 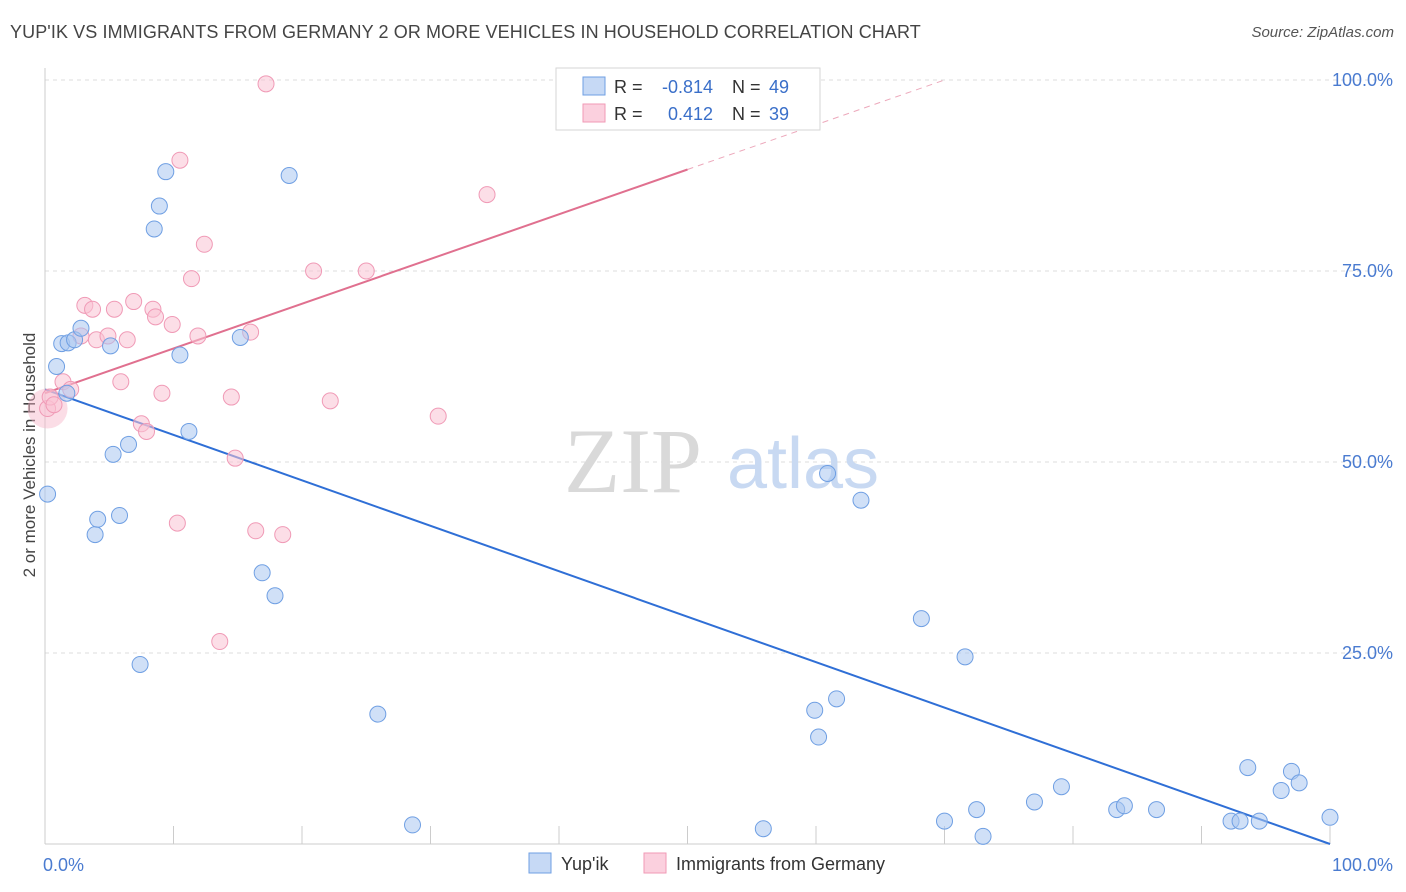 What do you see at coordinates (1367, 653) in the screenshot?
I see `y-tick-label-0: 25.0%` at bounding box center [1367, 653].